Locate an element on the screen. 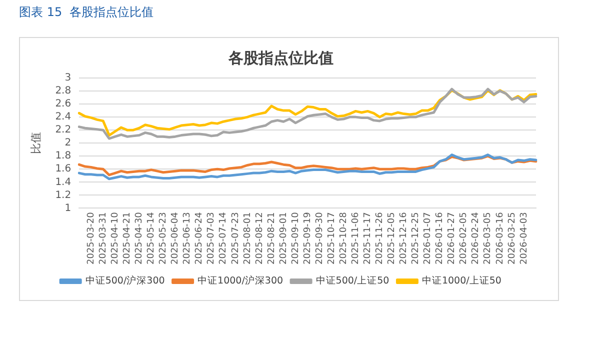 The width and height of the screenshot is (589, 341). legend-label: 中证500/沪深300 is located at coordinates (125, 280).